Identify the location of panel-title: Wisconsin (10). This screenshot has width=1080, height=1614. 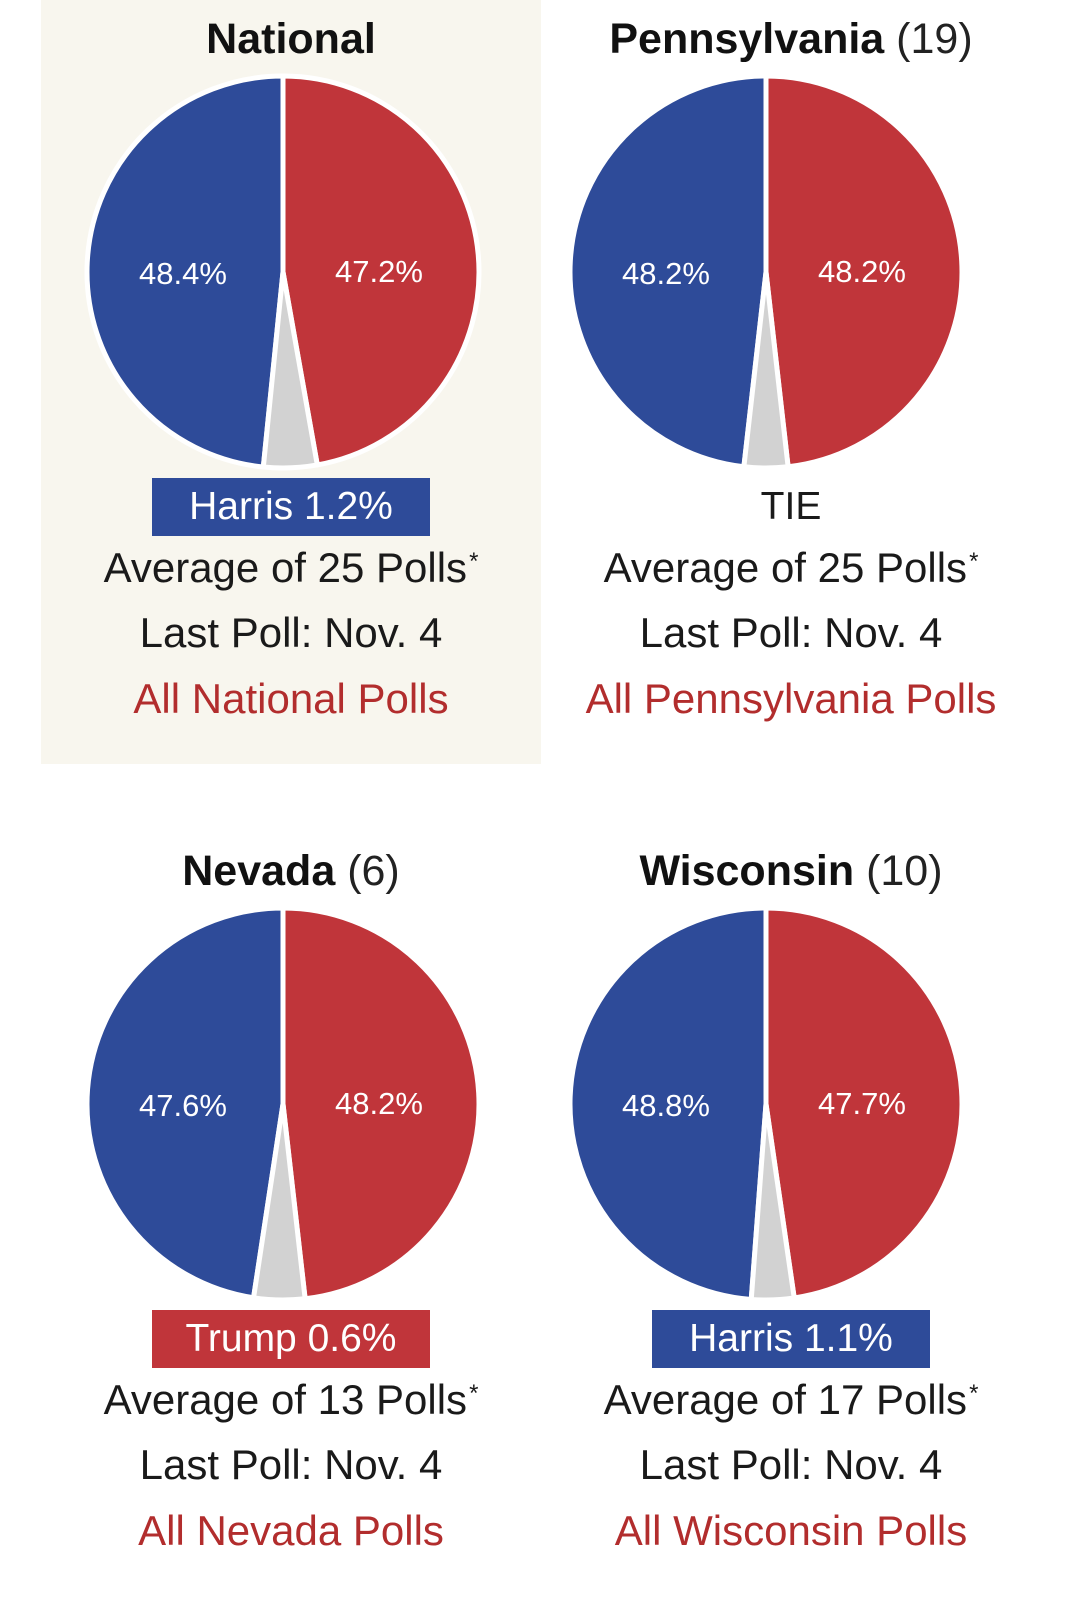
(791, 871).